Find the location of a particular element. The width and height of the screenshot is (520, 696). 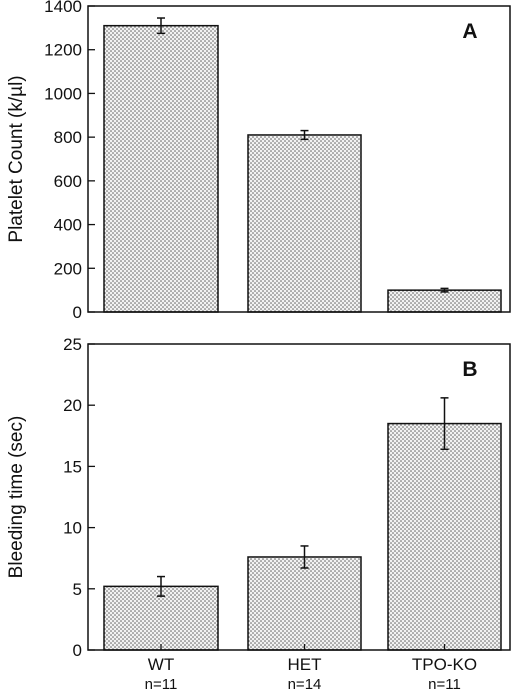

y-tick-label: 800 is located at coordinates (68, 137).